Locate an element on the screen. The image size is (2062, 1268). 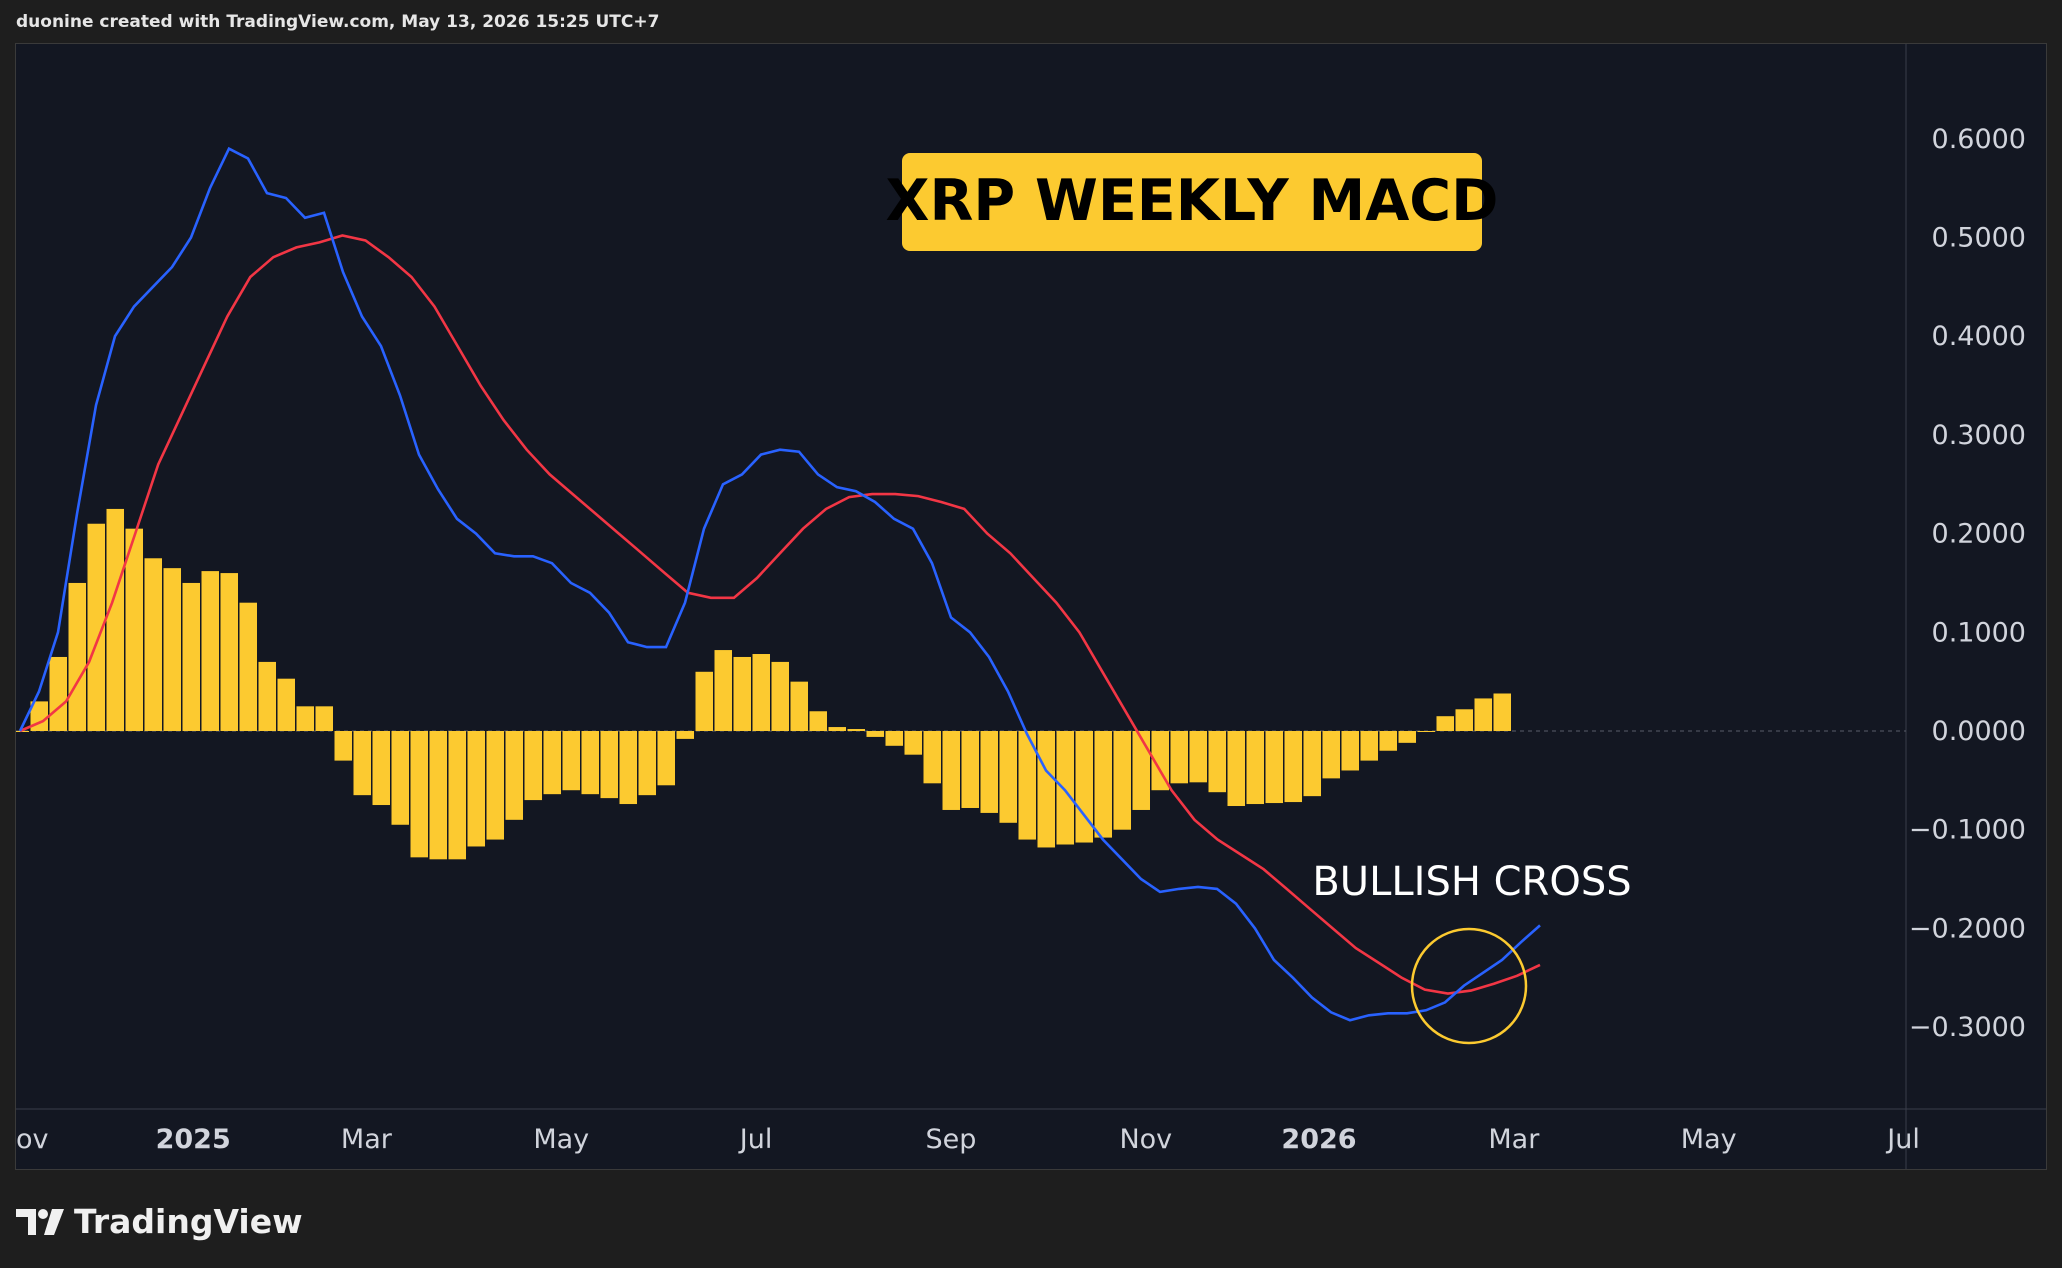
price-axis-tick-label: 0.5000 is located at coordinates (1979, 238).